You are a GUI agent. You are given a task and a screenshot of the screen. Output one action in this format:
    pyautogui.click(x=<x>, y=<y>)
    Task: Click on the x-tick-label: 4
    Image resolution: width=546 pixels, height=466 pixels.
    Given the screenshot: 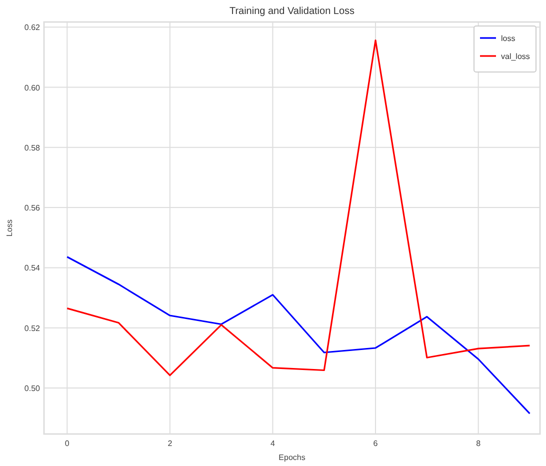 What is the action you would take?
    pyautogui.click(x=273, y=443)
    